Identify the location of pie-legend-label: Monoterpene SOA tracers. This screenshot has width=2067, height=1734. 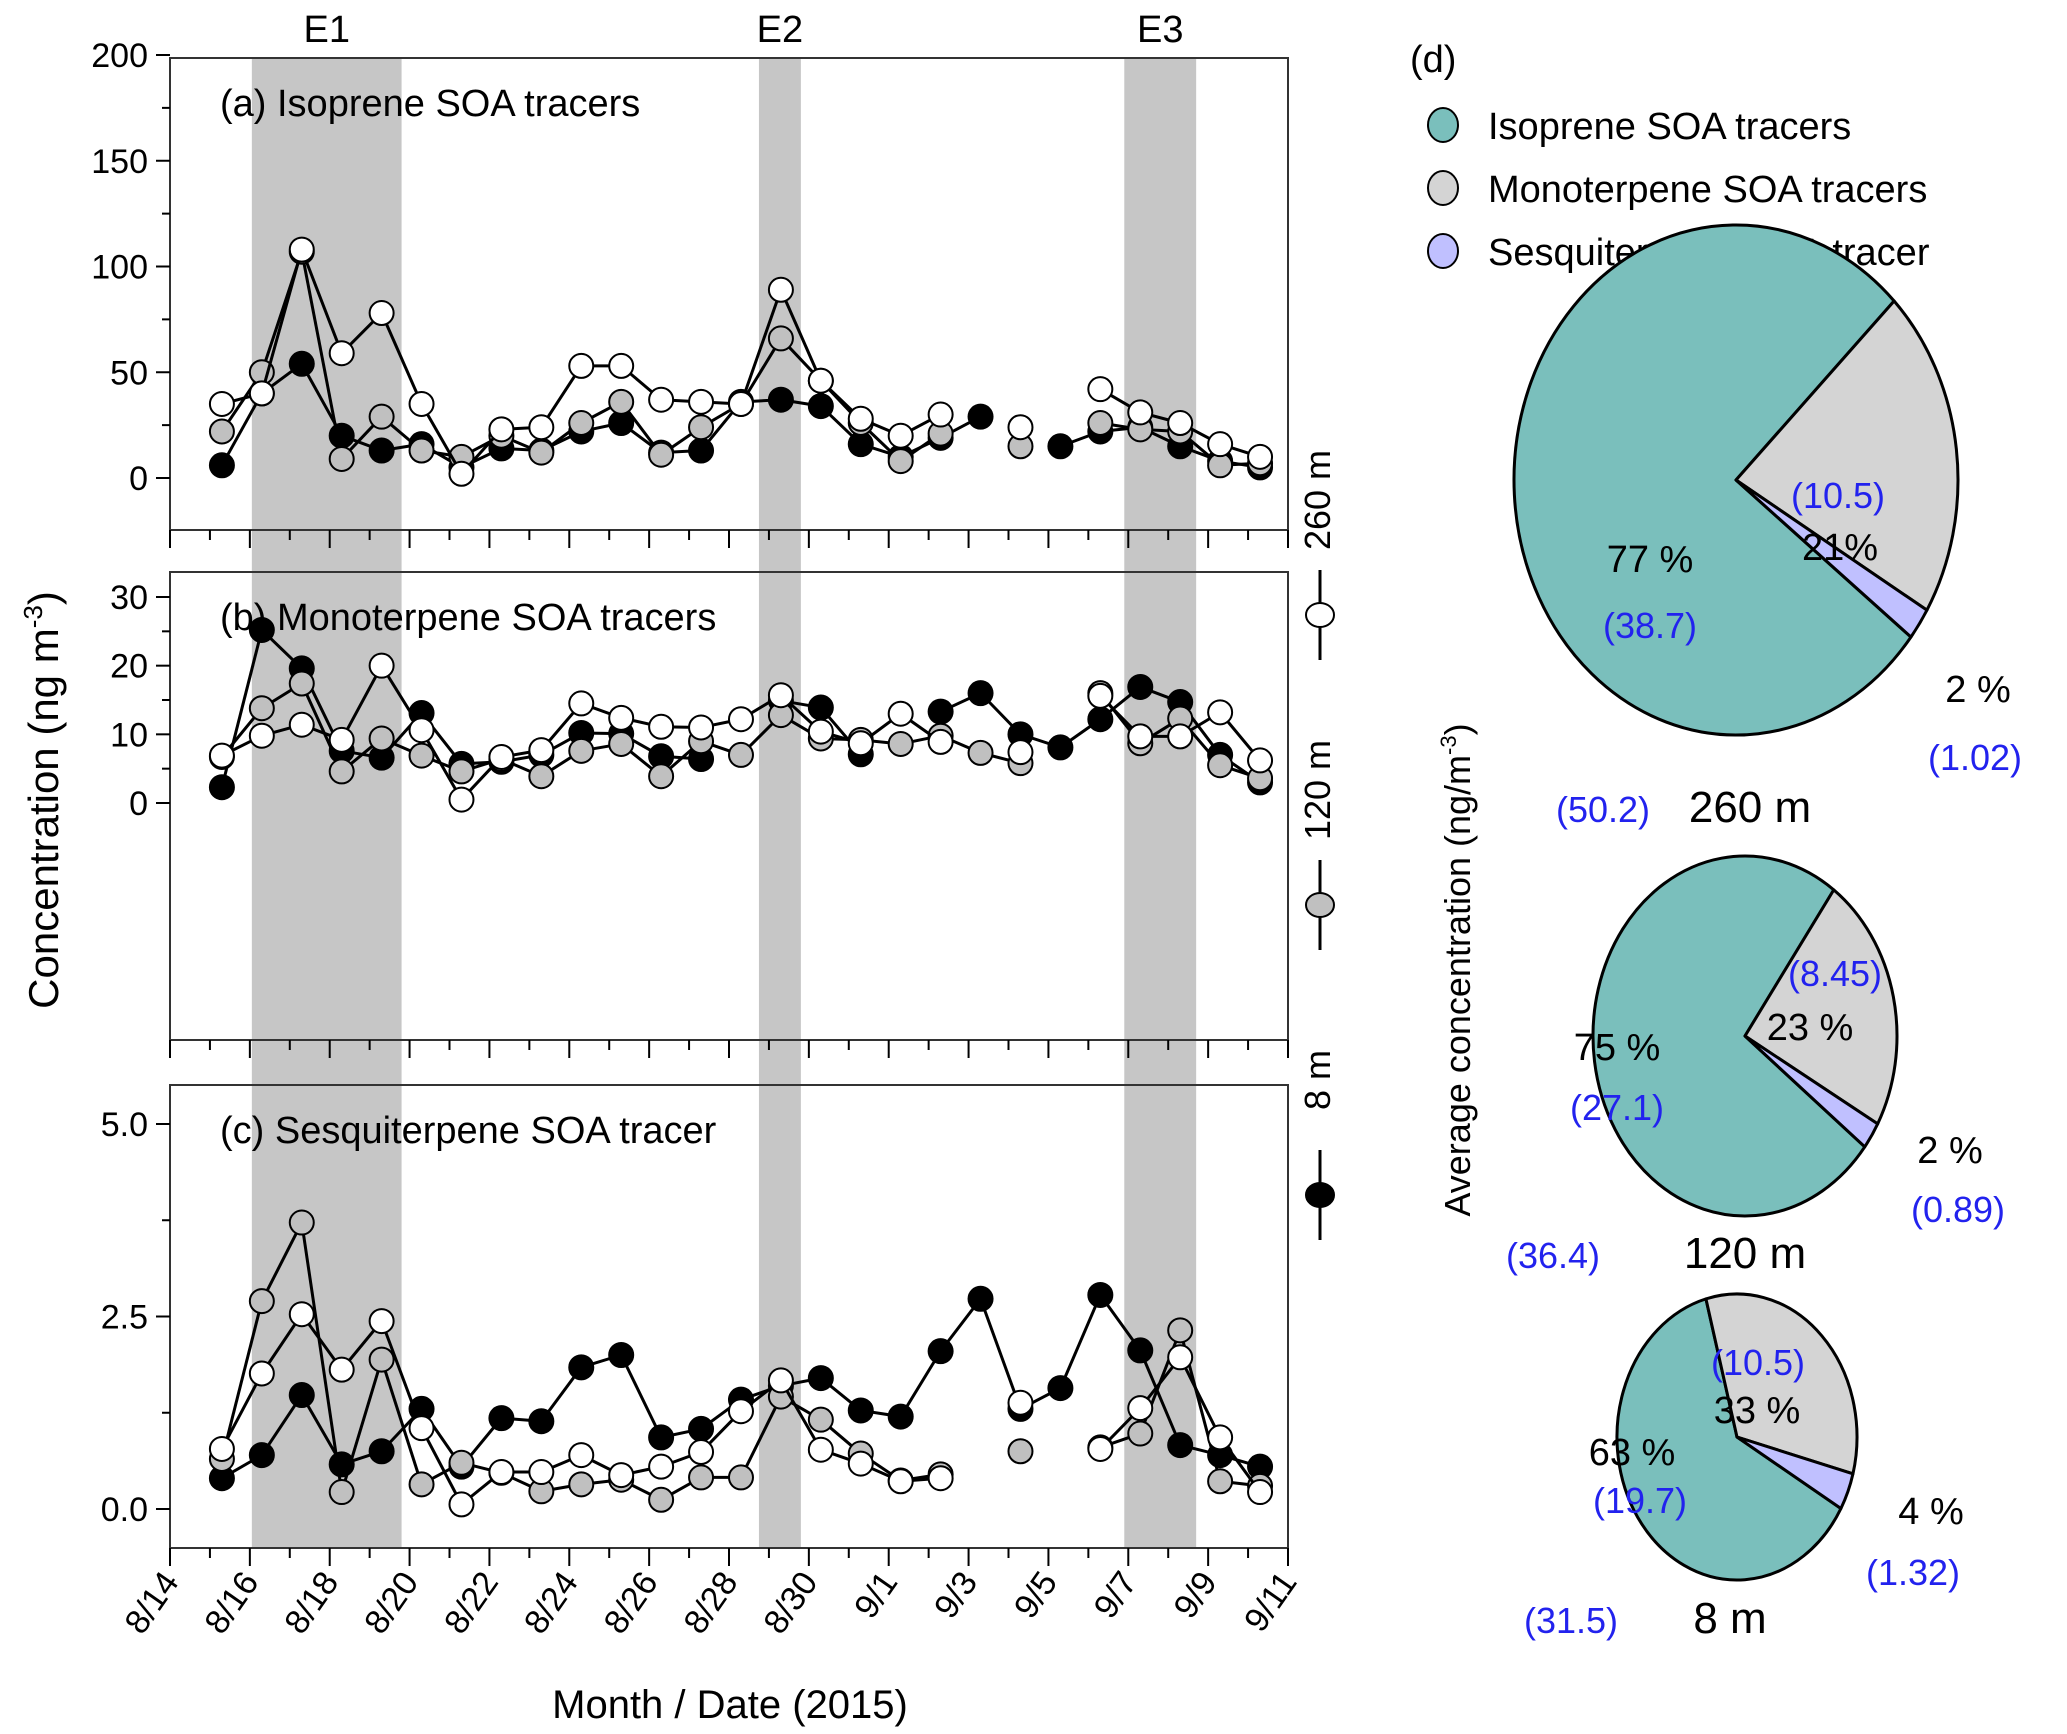
(1707, 190).